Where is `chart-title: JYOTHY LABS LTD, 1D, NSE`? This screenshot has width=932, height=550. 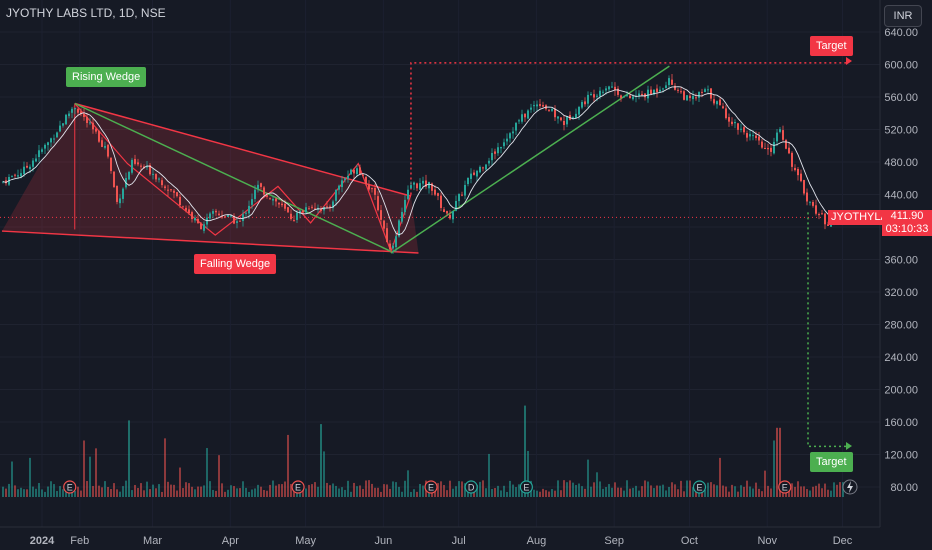
chart-title: JYOTHY LABS LTD, 1D, NSE is located at coordinates (86, 13).